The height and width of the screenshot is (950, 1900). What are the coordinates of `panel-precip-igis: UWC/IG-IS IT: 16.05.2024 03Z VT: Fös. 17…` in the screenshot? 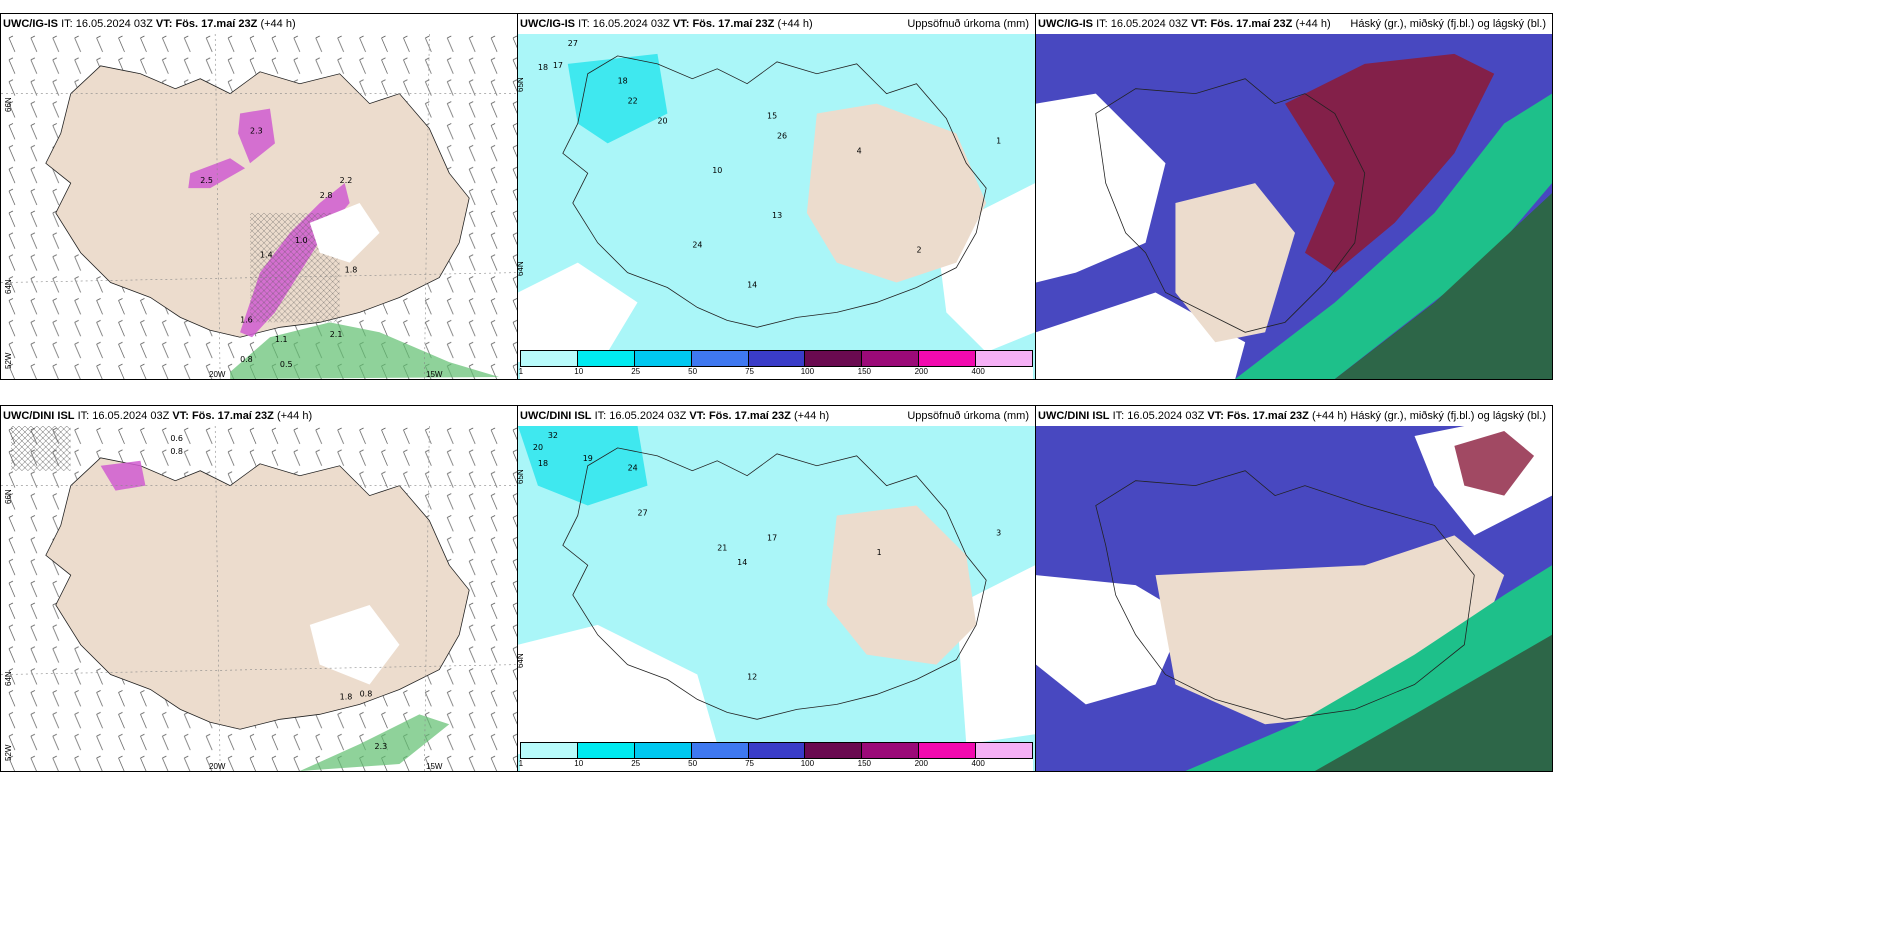 It's located at (776, 196).